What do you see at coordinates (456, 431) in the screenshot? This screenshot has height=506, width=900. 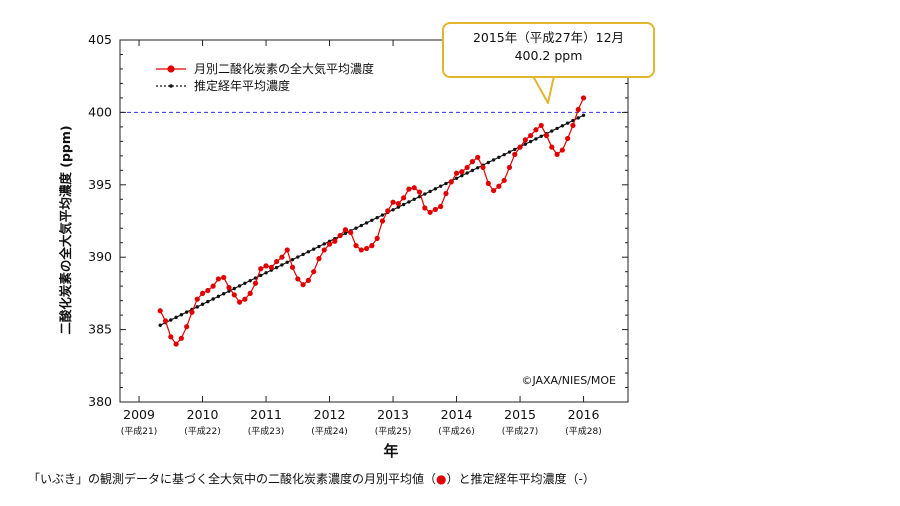 I see `x-tick-era-label: (平成26)` at bounding box center [456, 431].